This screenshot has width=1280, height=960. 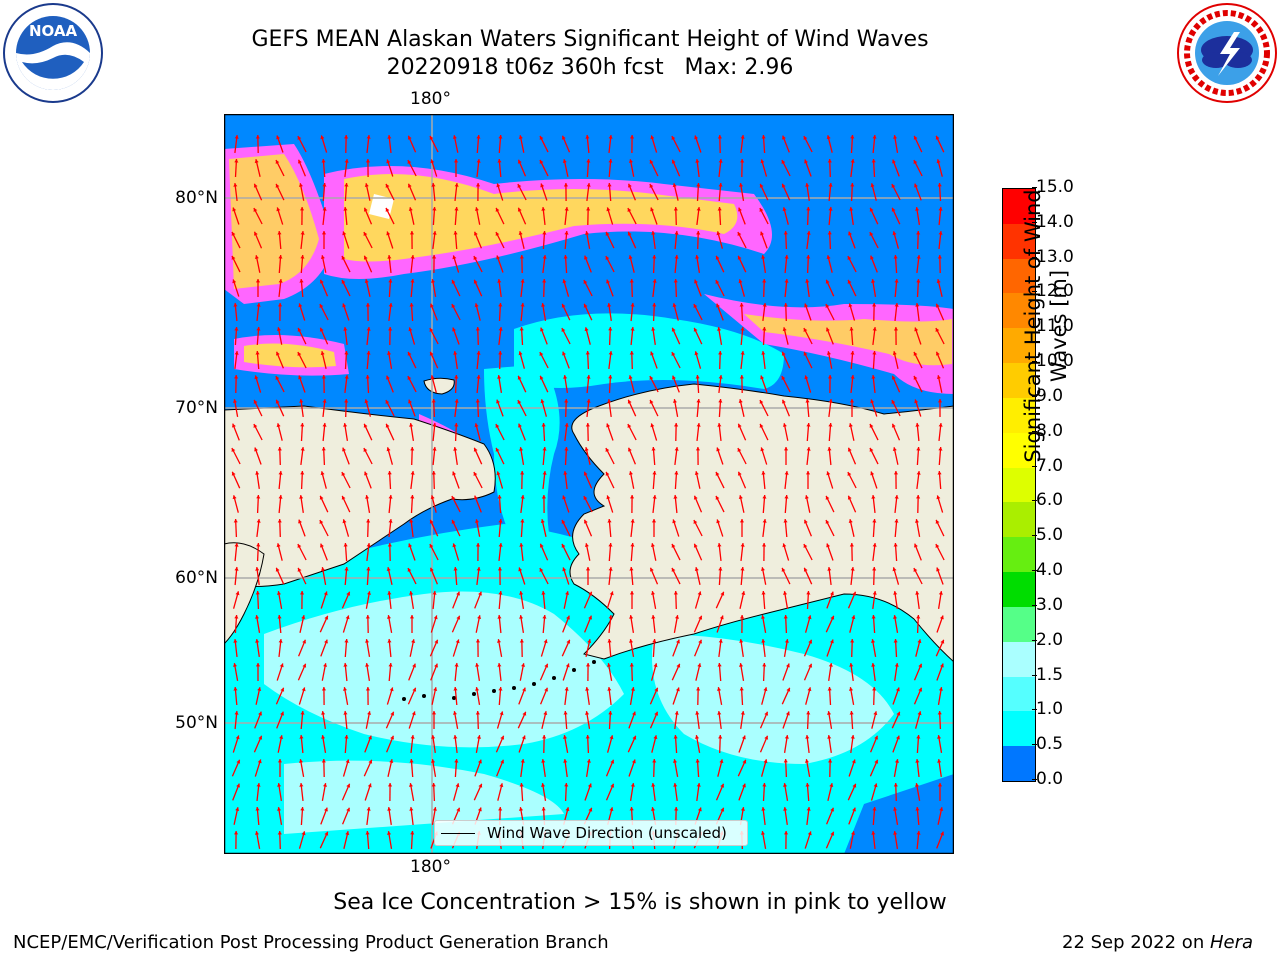 I want to click on colorbar-tick-label: 13.0, so click(x=1053, y=256).